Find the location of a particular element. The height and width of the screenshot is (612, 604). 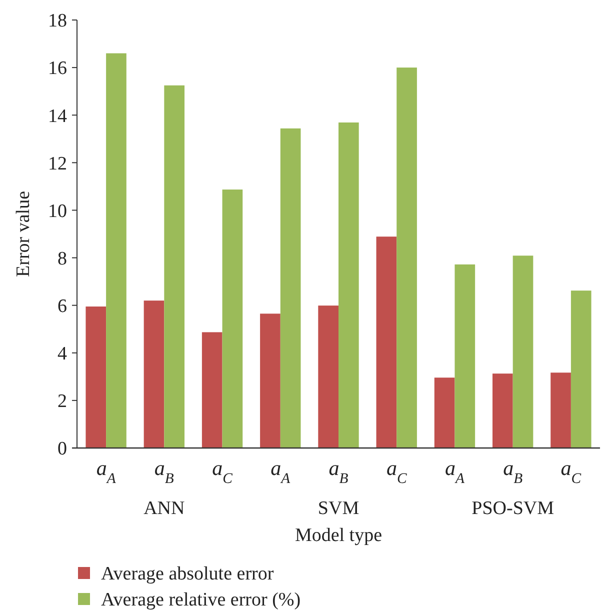

text: ANN is located at coordinates (165, 508).